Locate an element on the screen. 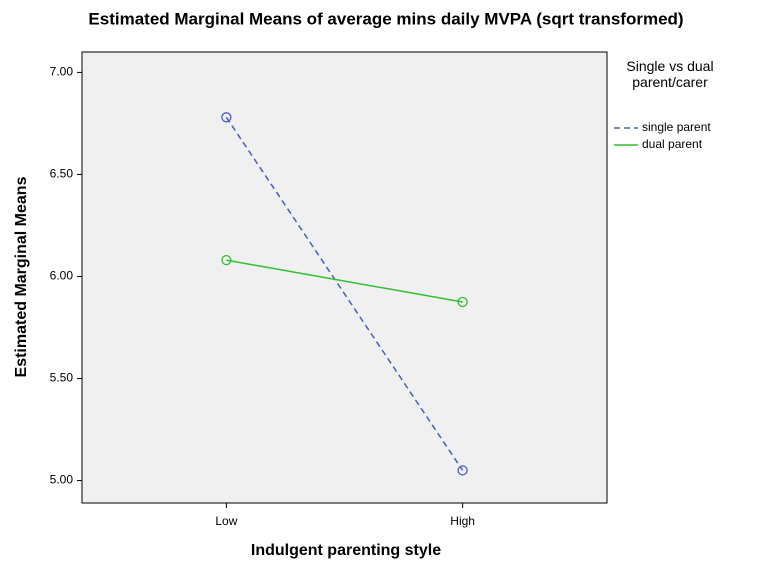  y-tick-label: 5.50 is located at coordinates (62, 378).